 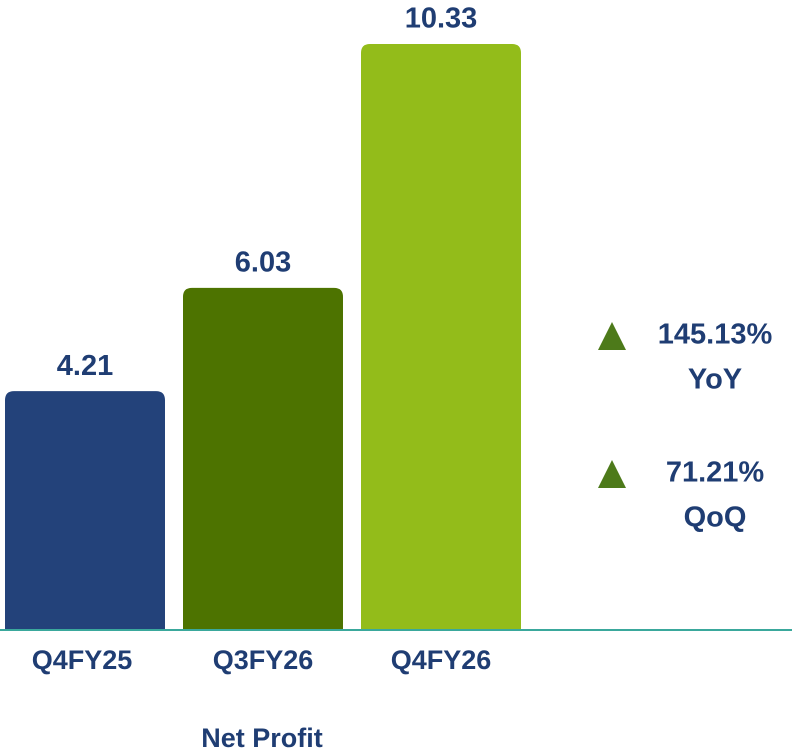 What do you see at coordinates (85, 366) in the screenshot?
I see `value-label: 4.21` at bounding box center [85, 366].